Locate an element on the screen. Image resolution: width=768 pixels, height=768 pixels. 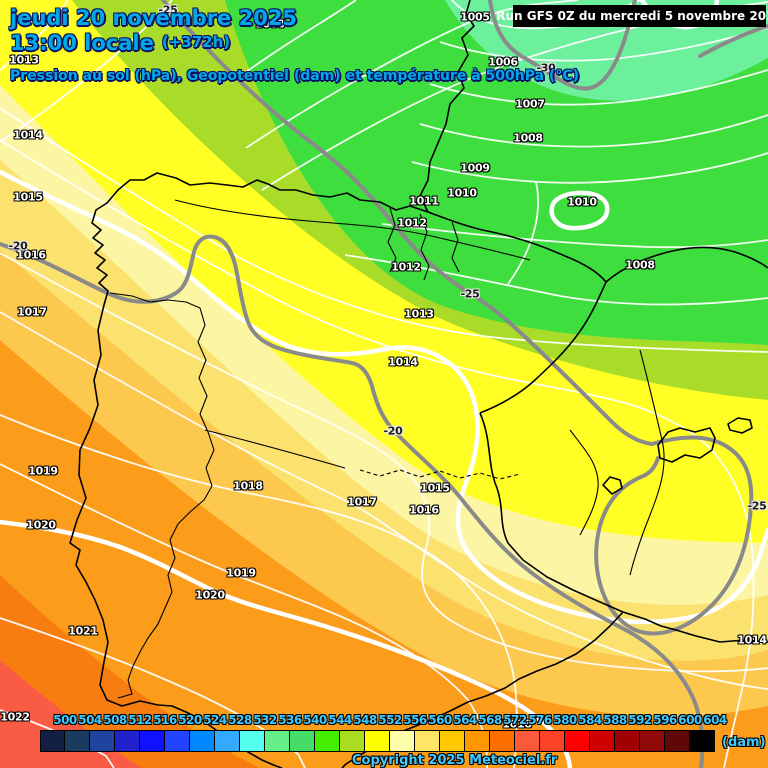
run-info-box: Run GFS 0Z du mercredi 5 novembre 2025 is located at coordinates (632, 16).